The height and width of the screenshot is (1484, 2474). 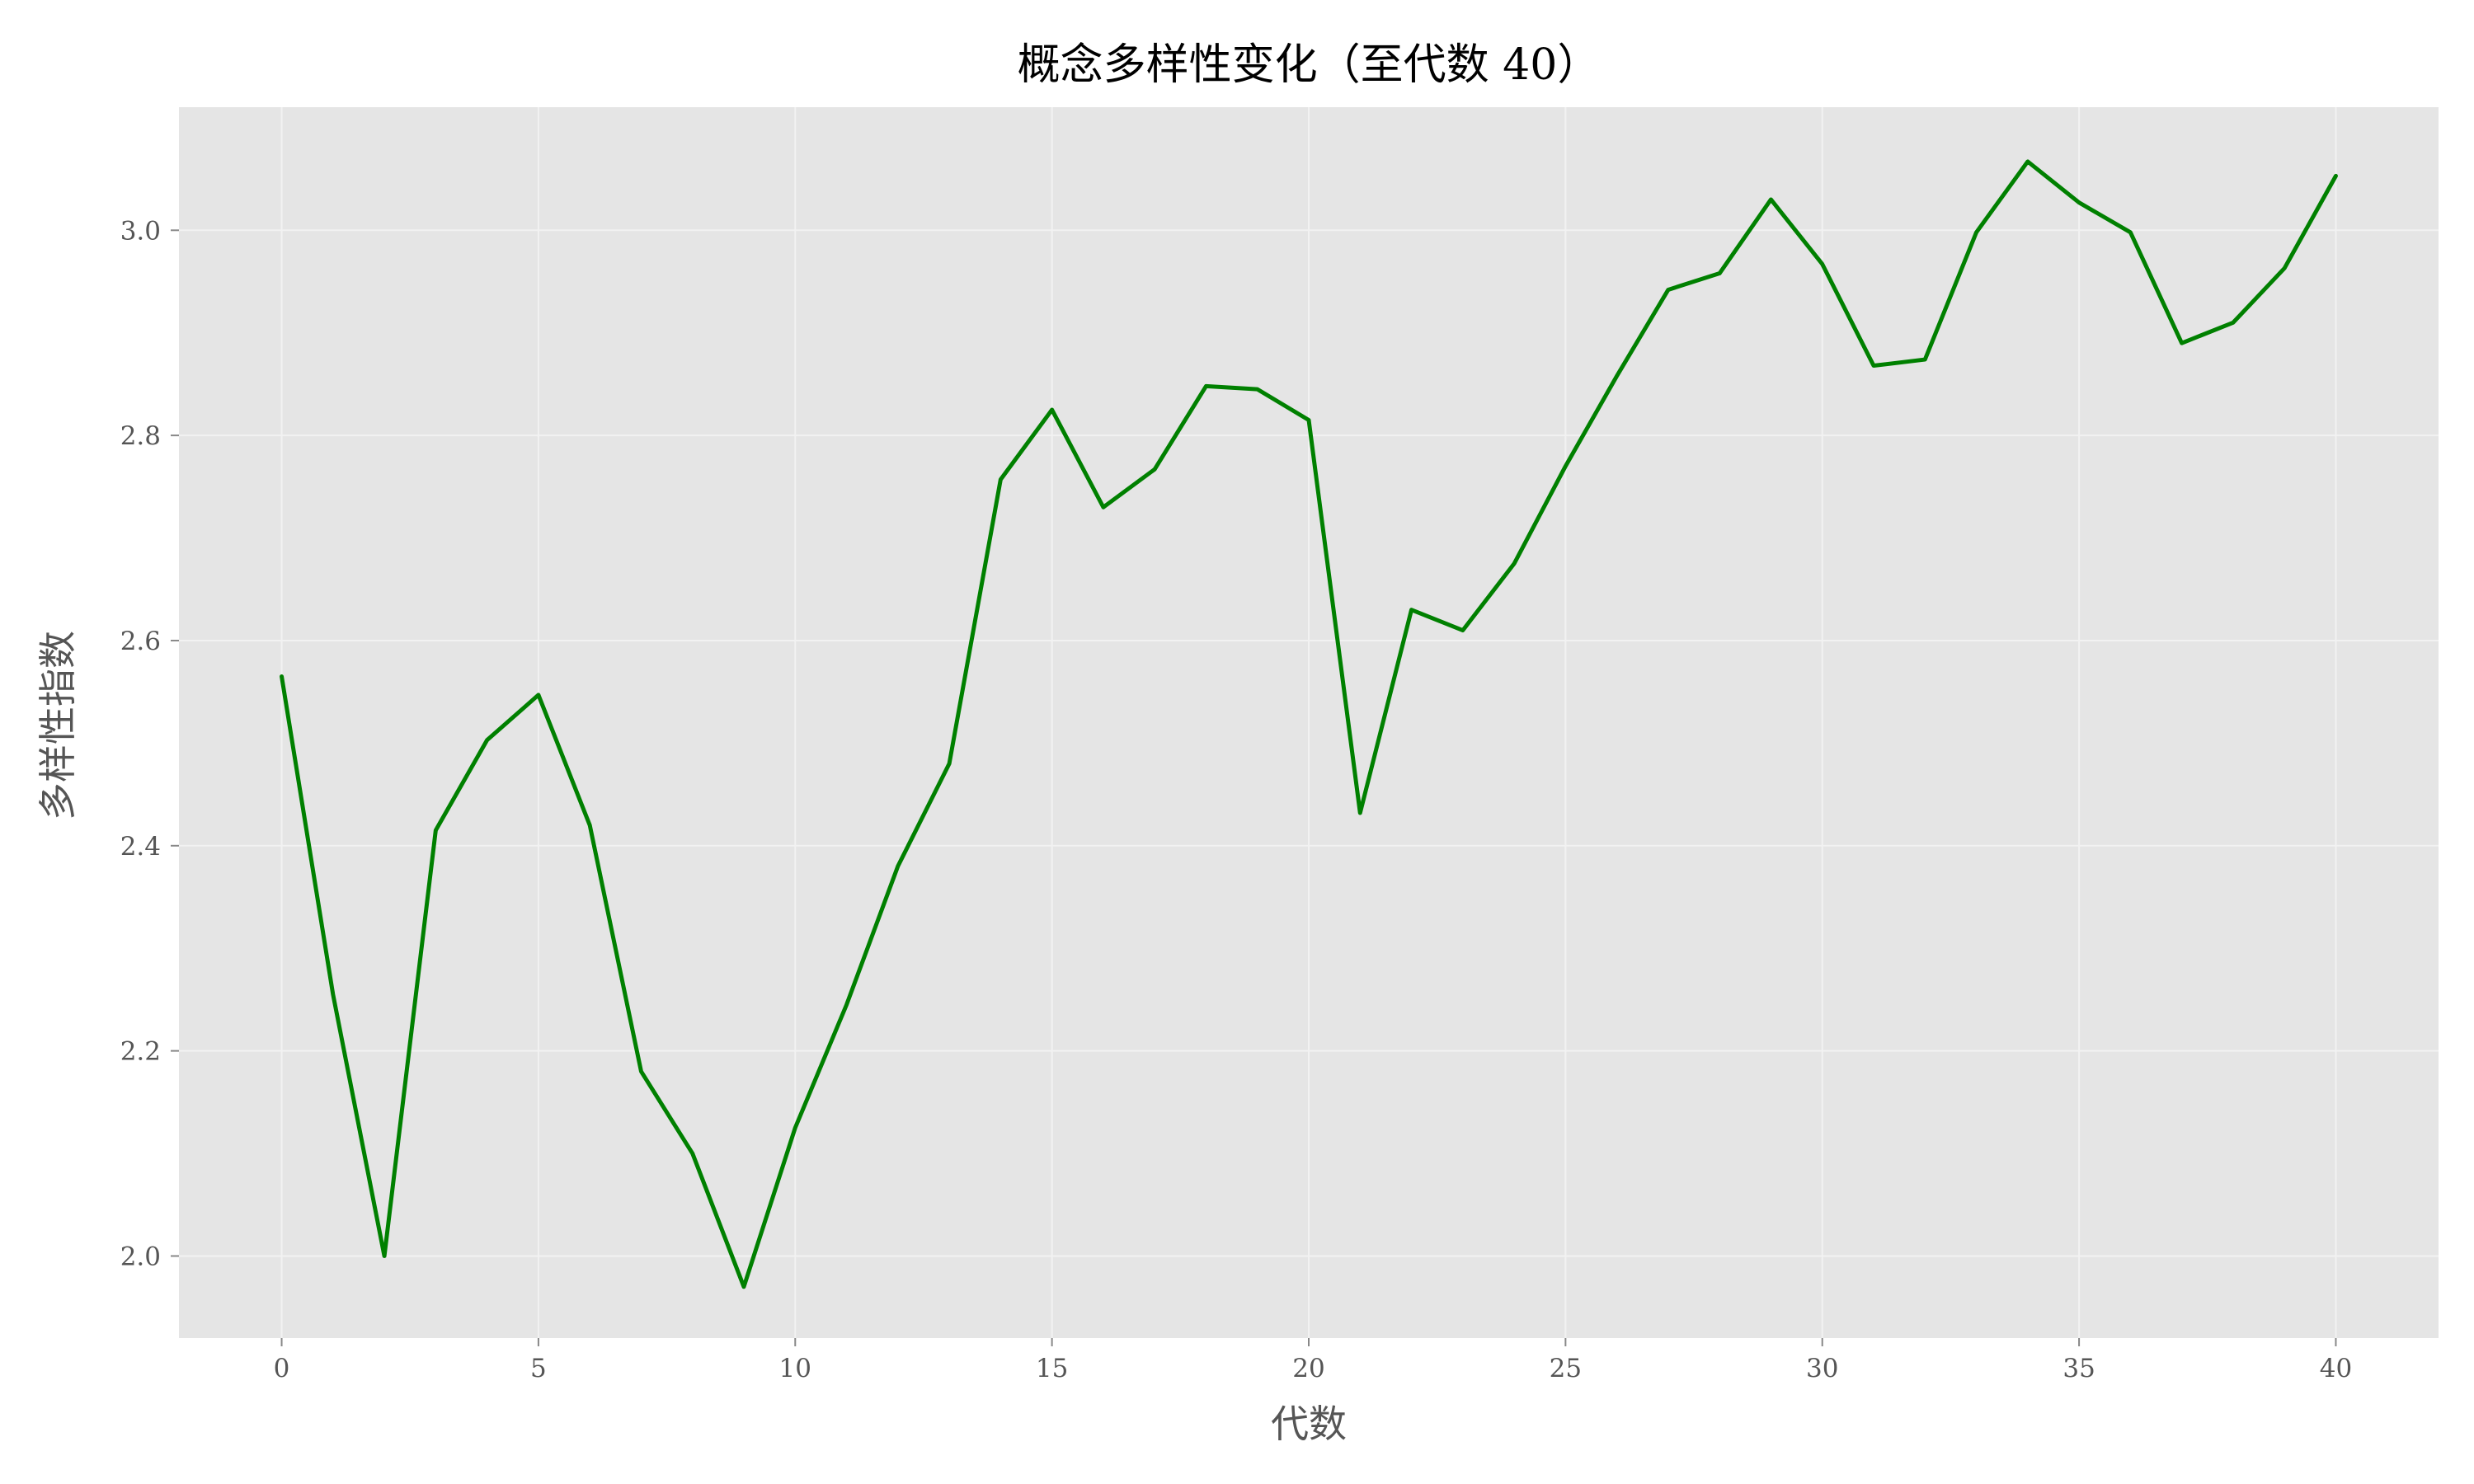 What do you see at coordinates (1308, 1368) in the screenshot?
I see `x-tick-label-20: 20` at bounding box center [1308, 1368].